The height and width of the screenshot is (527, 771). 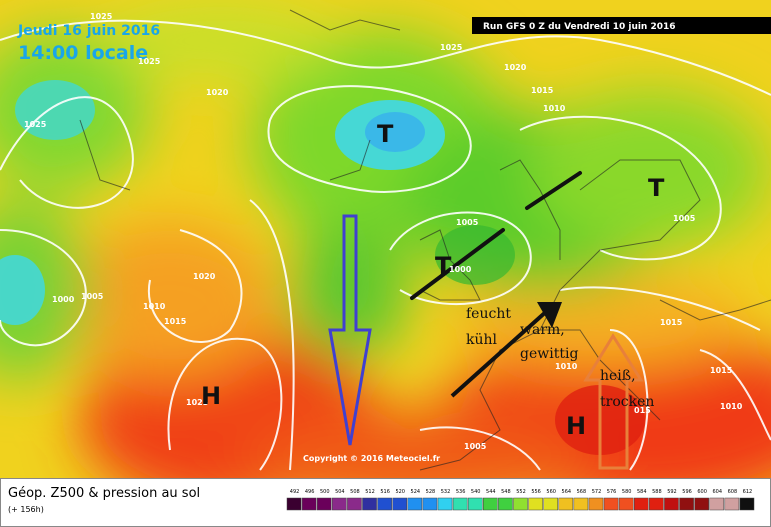 What do you see at coordinates (612, 492) in the screenshot?
I see `scale-label: 576` at bounding box center [612, 492].